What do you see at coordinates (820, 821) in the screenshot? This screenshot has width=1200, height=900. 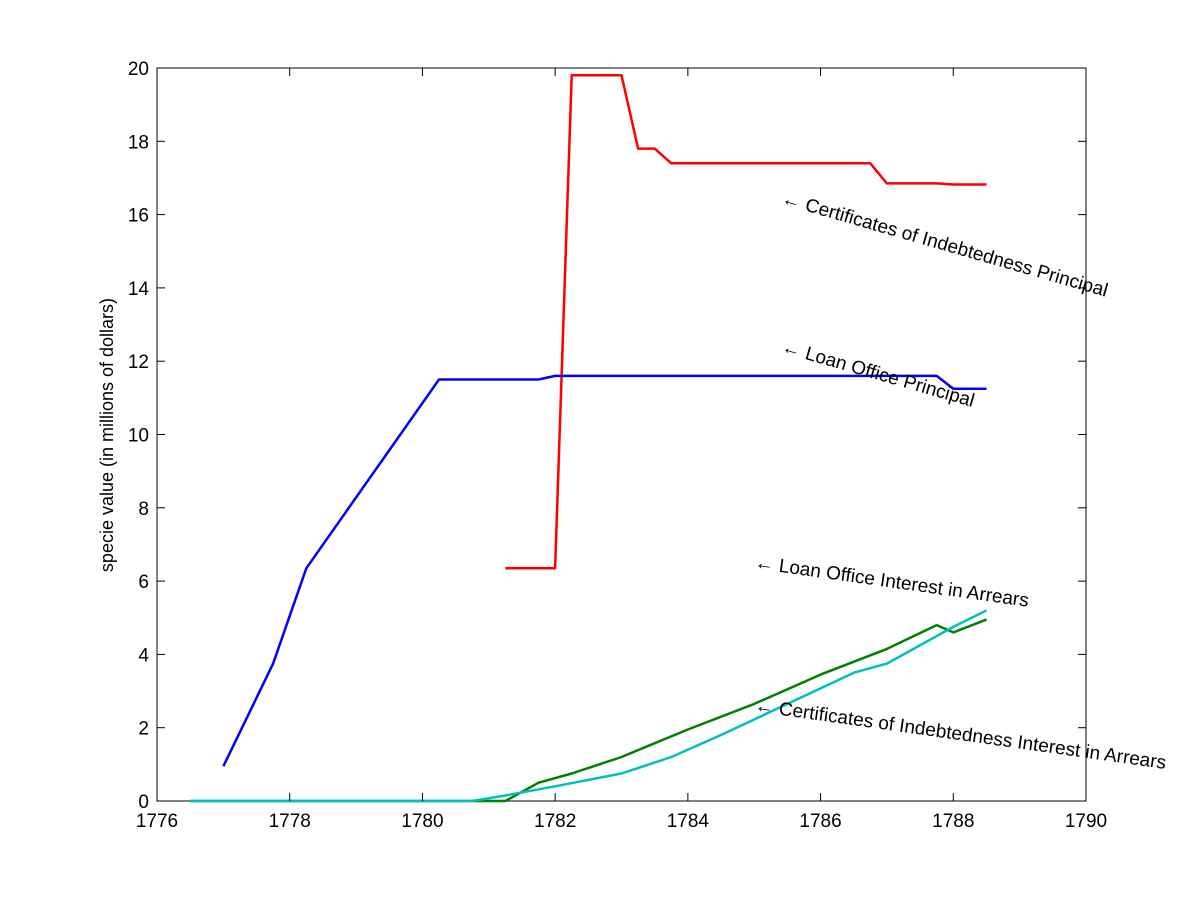 I see `x-tick-label: 1786` at bounding box center [820, 821].